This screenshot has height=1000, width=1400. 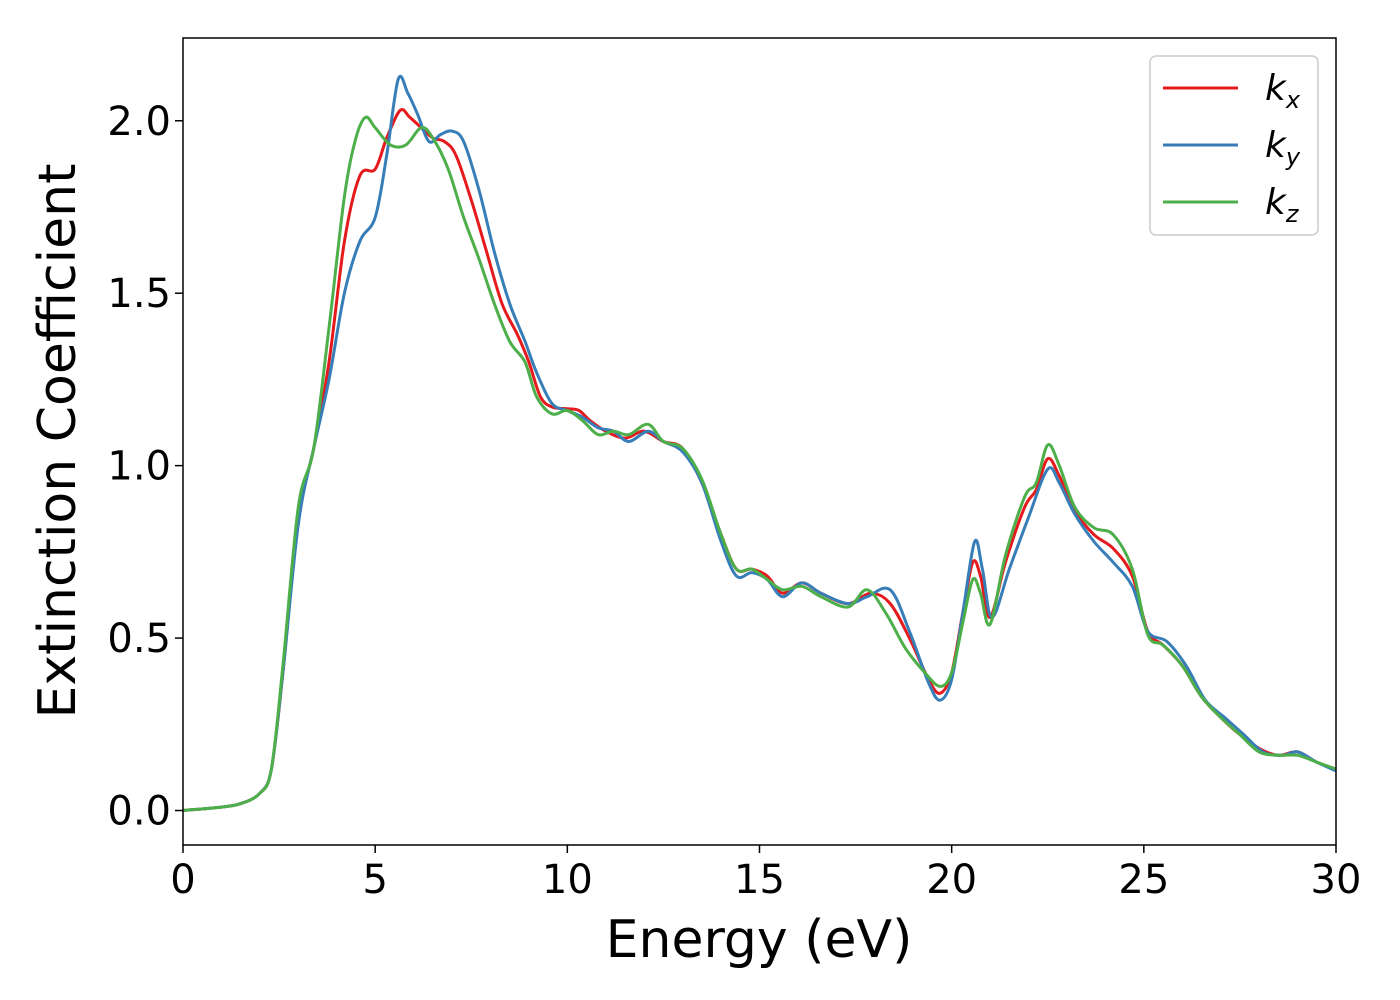 What do you see at coordinates (182, 880) in the screenshot?
I see `x-tick-label: 0` at bounding box center [182, 880].